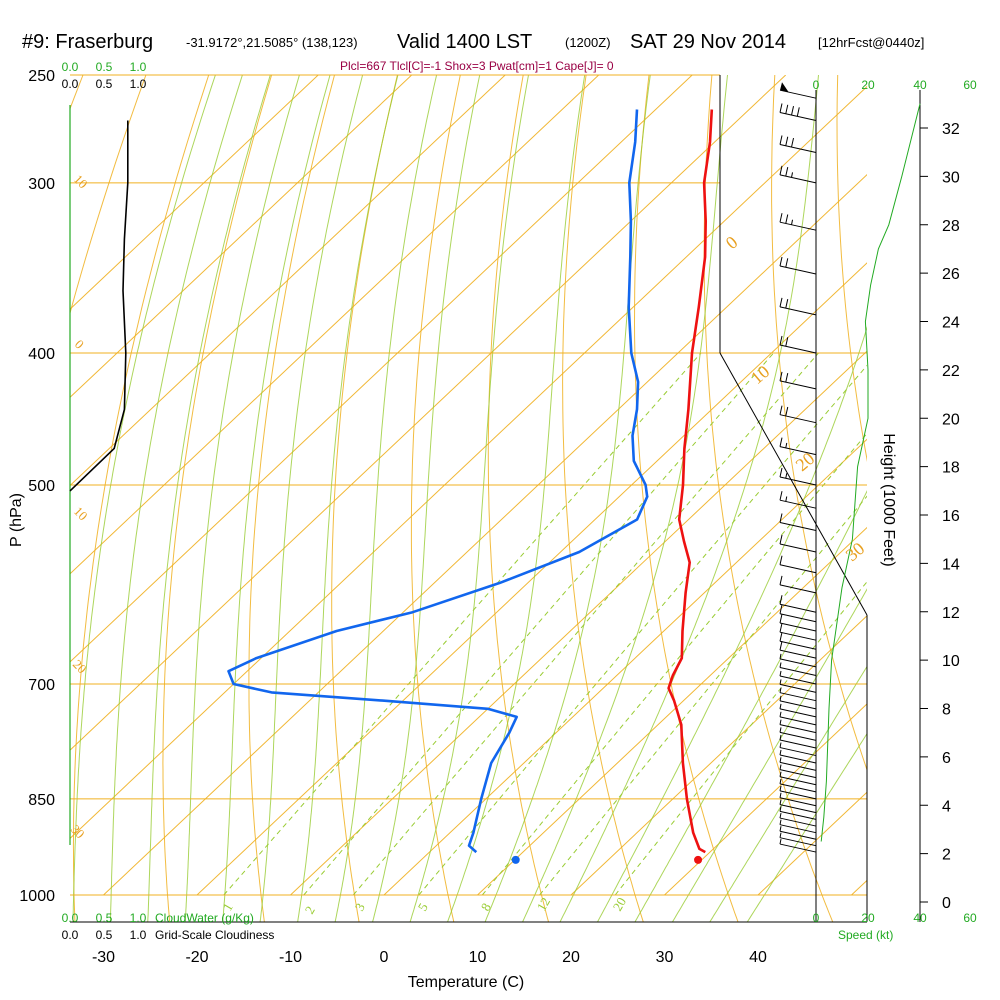 The height and width of the screenshot is (1000, 1000). Describe the element at coordinates (784, 87) in the screenshot. I see `barb-pennant` at that location.